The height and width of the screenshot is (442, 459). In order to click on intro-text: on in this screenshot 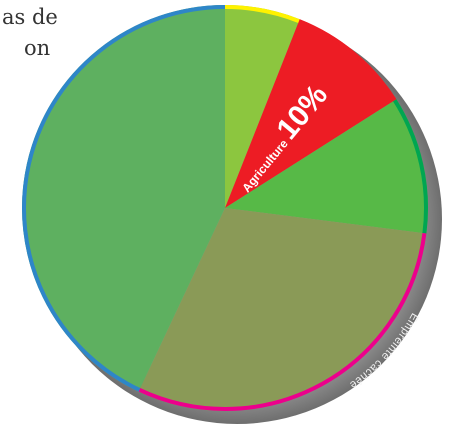, I will do `click(37, 48)`.